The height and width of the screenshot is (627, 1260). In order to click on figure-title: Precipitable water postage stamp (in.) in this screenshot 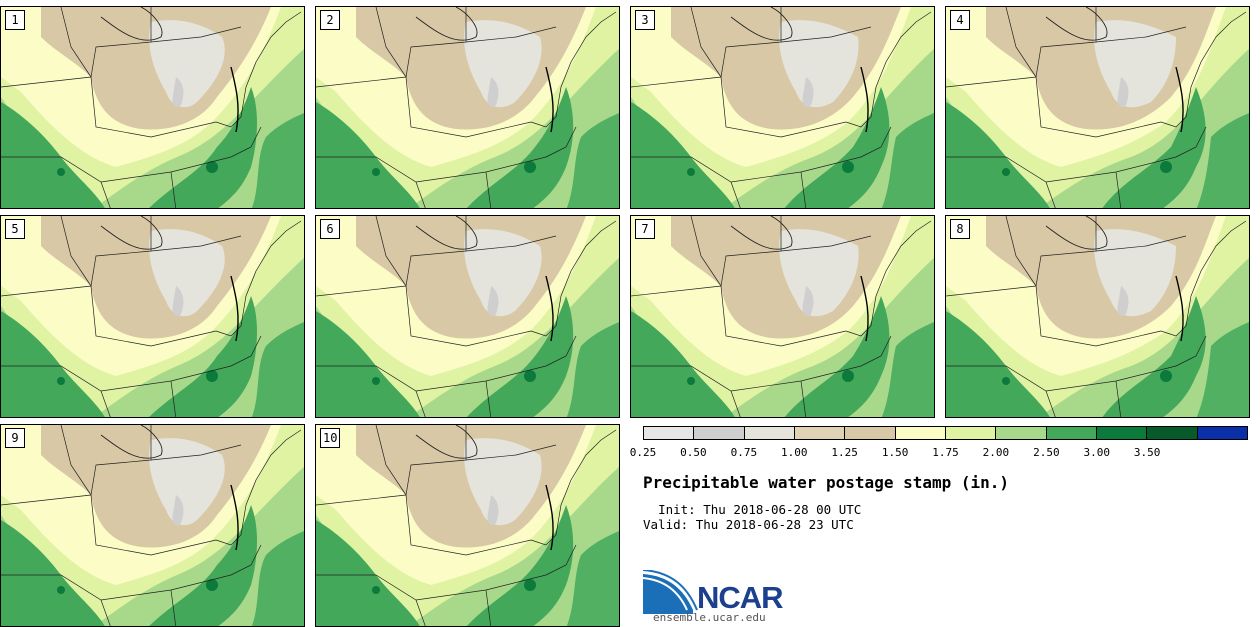, I will do `click(826, 482)`.